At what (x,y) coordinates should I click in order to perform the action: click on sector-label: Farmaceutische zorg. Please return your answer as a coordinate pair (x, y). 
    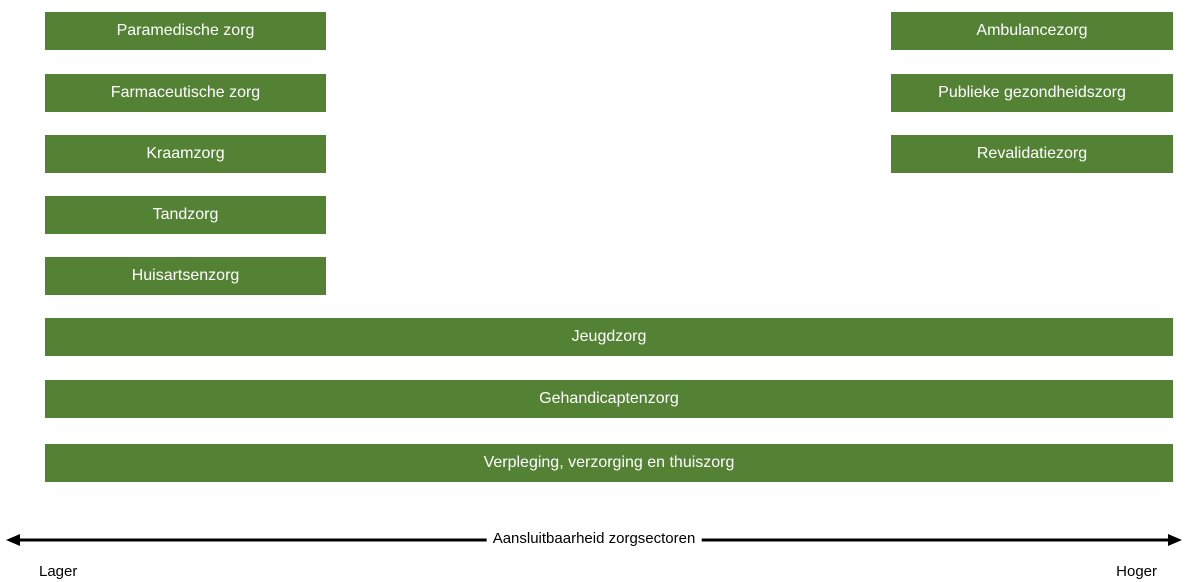
    Looking at the image, I should click on (185, 92).